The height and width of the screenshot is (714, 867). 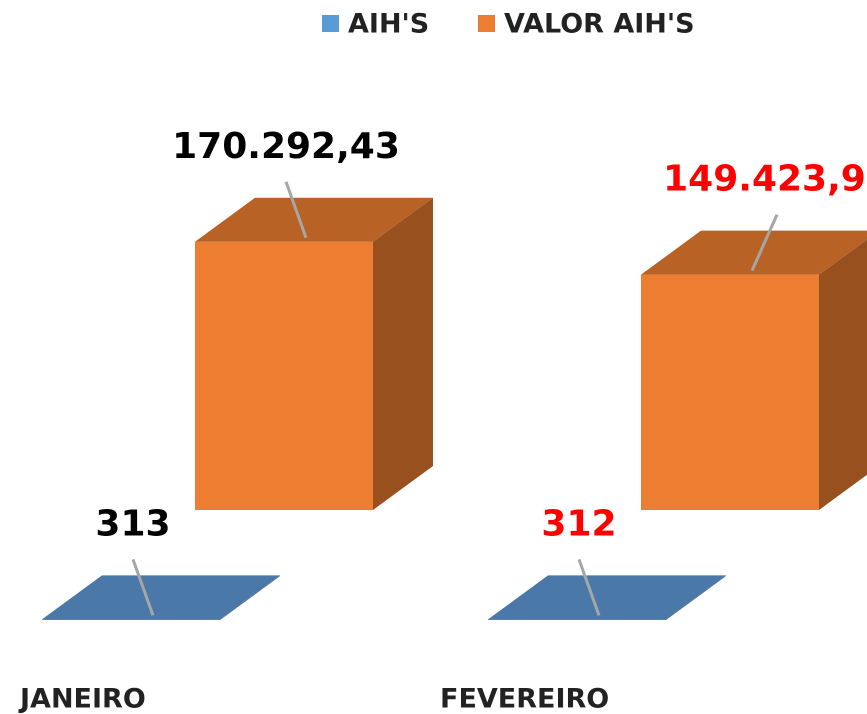 I want to click on legend-label: AIH'S, so click(x=388, y=24).